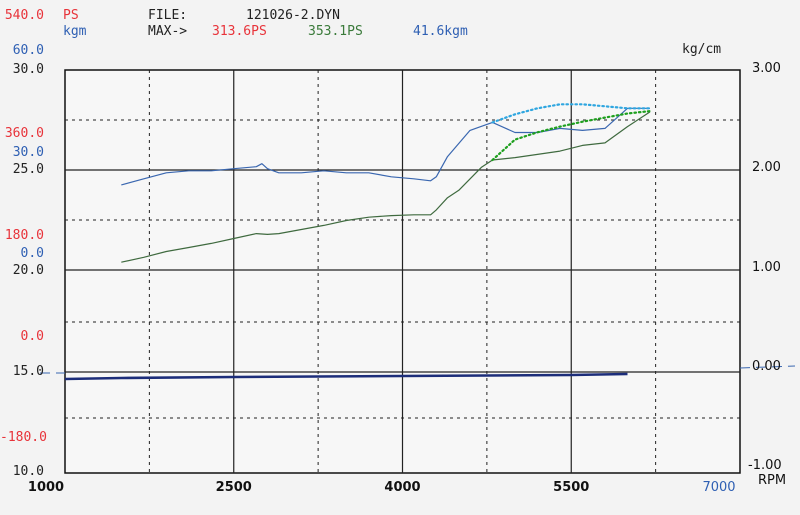  What do you see at coordinates (168, 15) in the screenshot?
I see `file-label: FILE:` at bounding box center [168, 15].